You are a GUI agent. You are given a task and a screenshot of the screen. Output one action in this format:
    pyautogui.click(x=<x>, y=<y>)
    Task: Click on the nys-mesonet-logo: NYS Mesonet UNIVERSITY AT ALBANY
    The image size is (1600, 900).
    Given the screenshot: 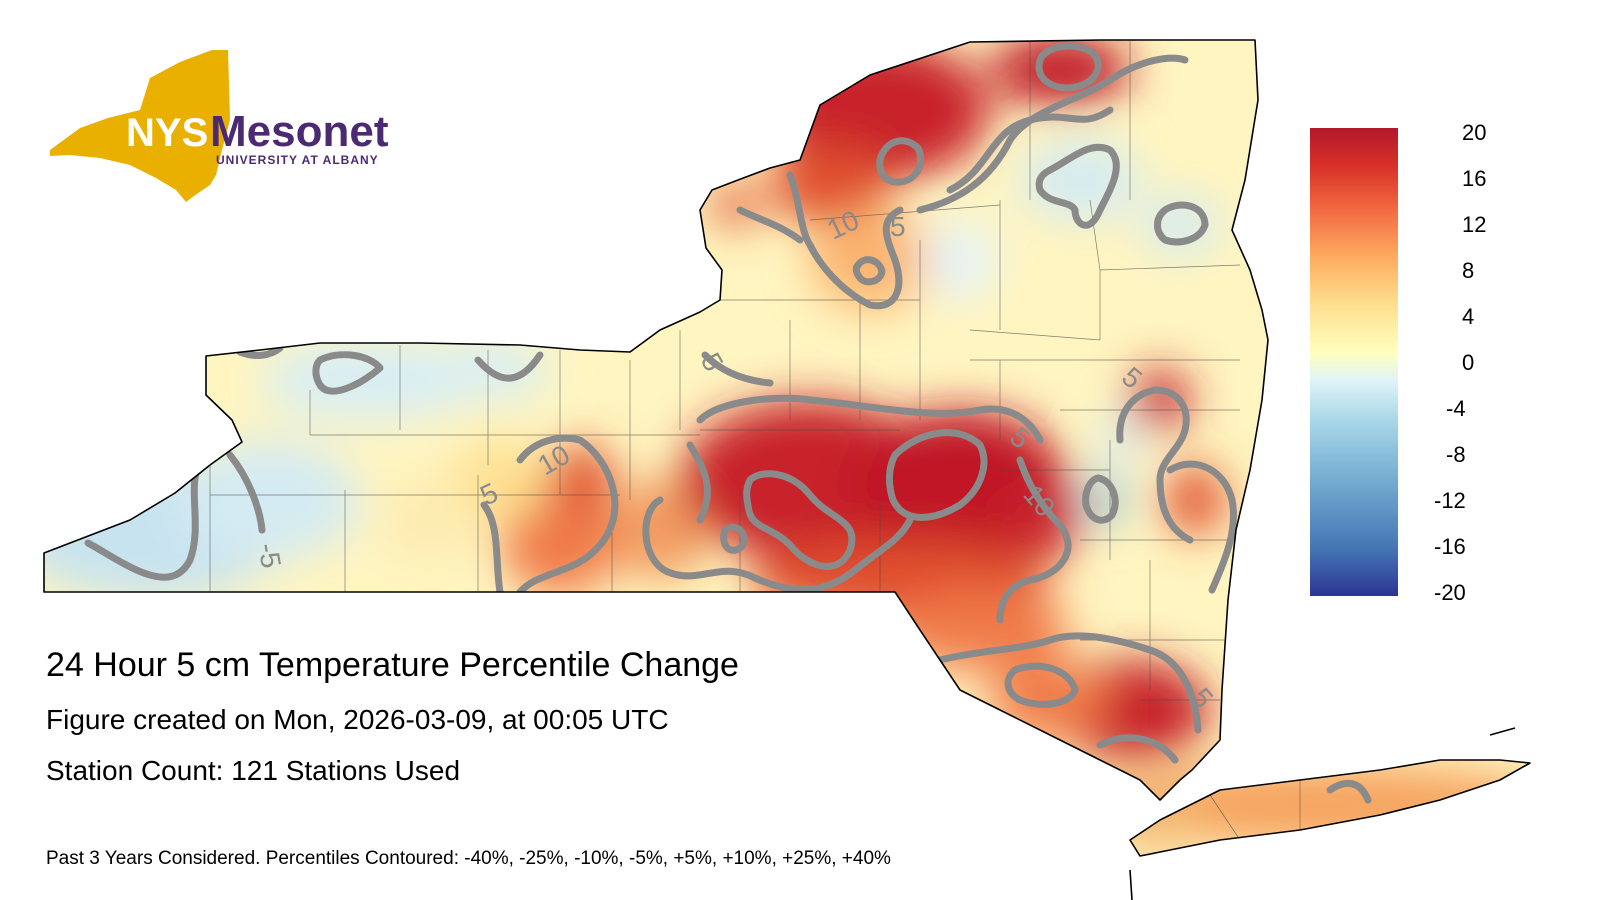 What is the action you would take?
    pyautogui.click(x=219, y=126)
    